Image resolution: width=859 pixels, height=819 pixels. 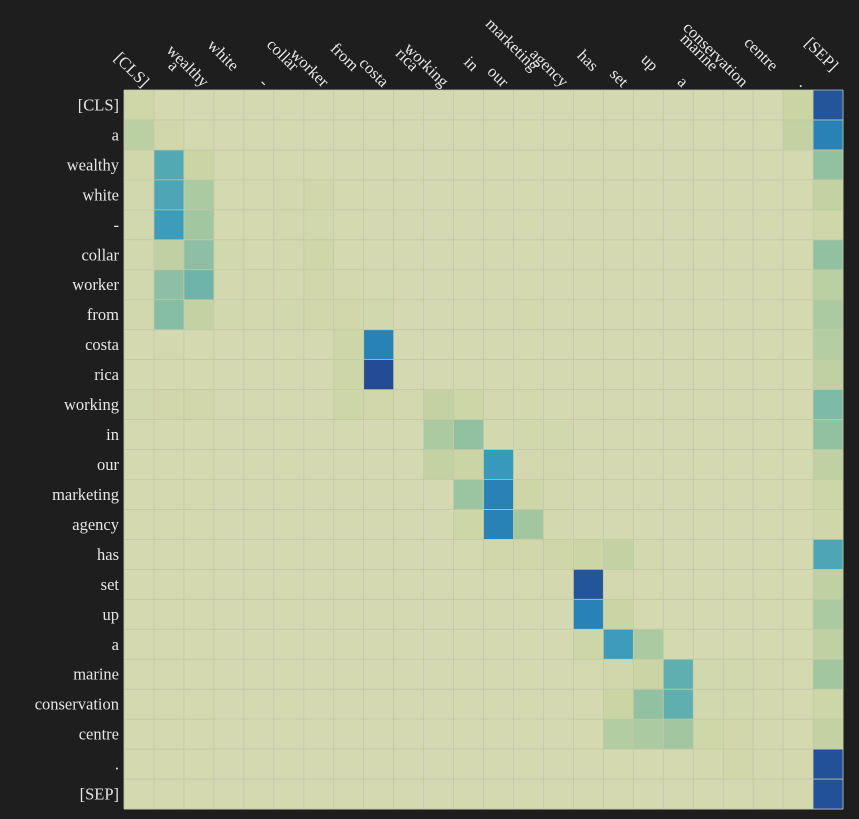 What do you see at coordinates (588, 704) in the screenshot?
I see `heatmap-cell-r20-c15` at bounding box center [588, 704].